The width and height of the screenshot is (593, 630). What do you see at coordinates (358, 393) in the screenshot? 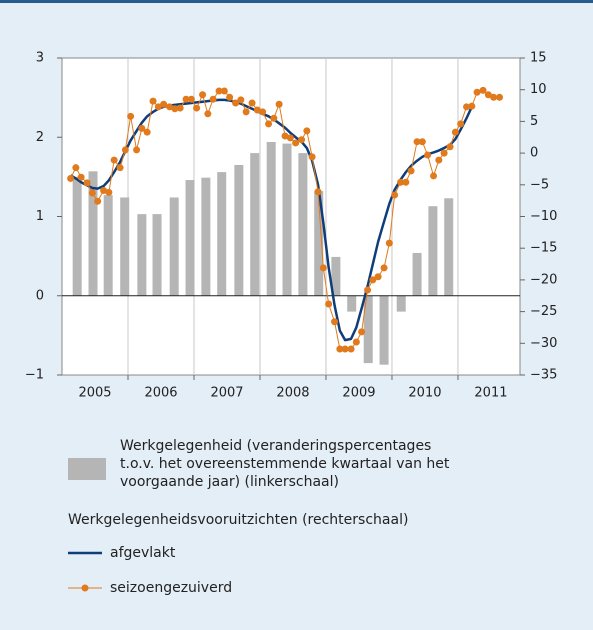
I see `x-tick-label: 2009` at bounding box center [358, 393].